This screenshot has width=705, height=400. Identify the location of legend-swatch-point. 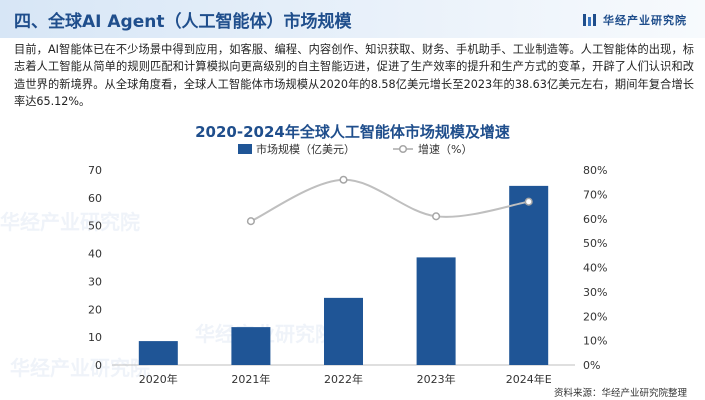
(403, 149).